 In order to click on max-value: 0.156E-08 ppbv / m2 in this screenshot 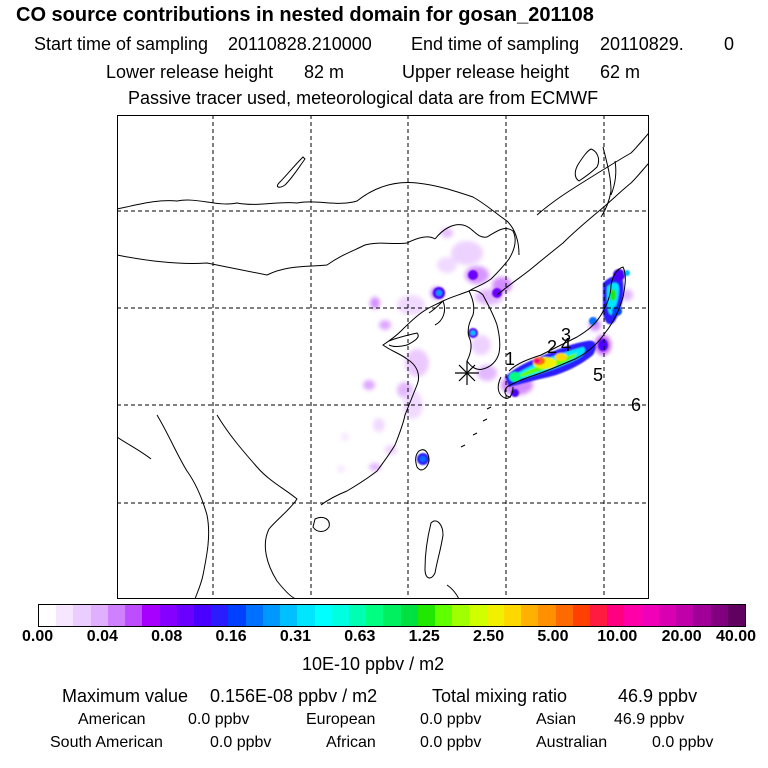, I will do `click(294, 696)`.